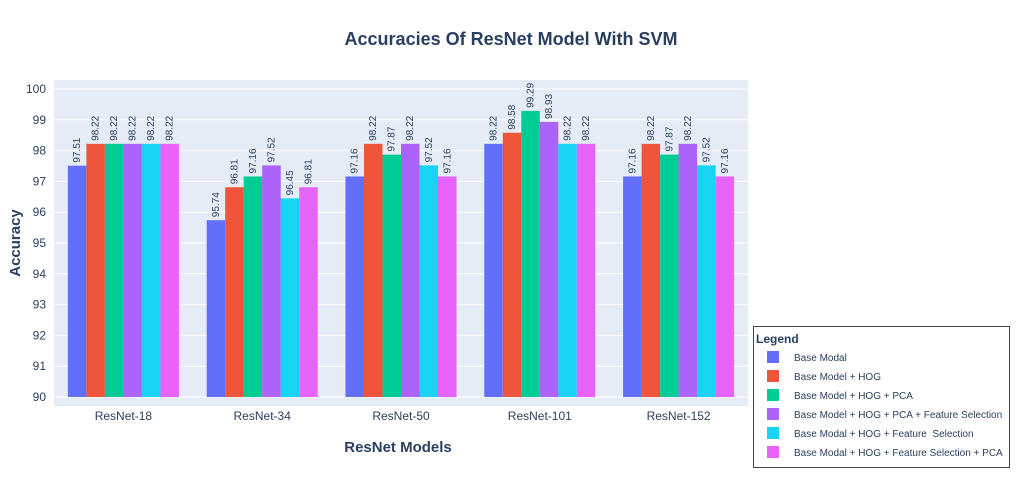  I want to click on legend-title: Legend, so click(777, 339).